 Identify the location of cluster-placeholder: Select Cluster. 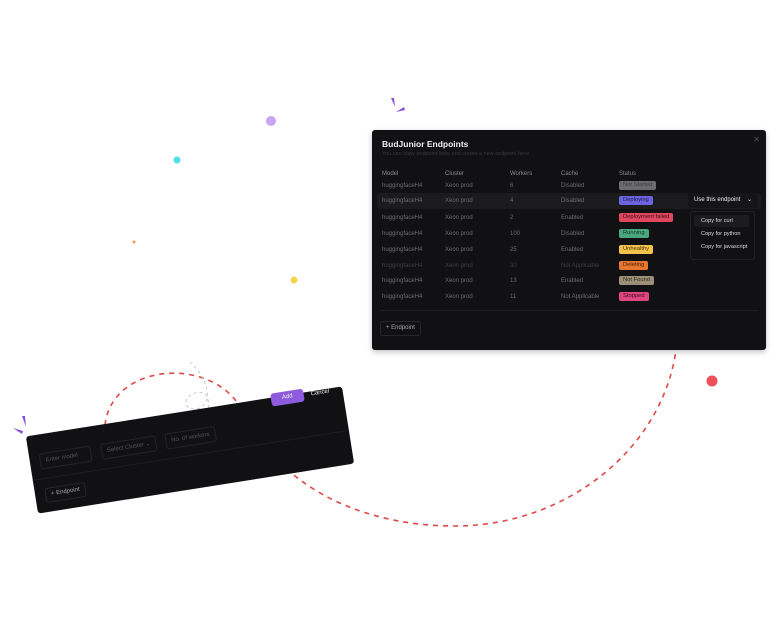
(125, 448).